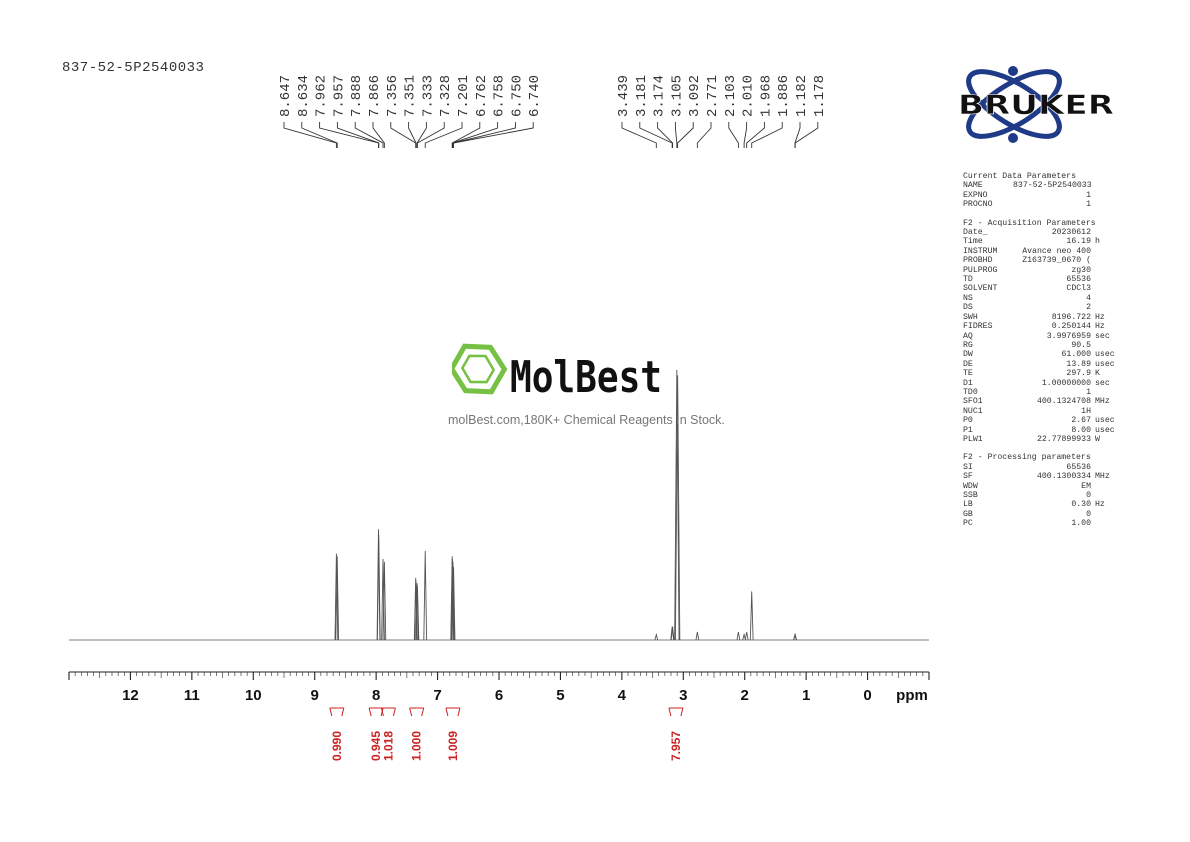 This screenshot has height=842, width=1190. Describe the element at coordinates (453, 746) in the screenshot. I see `integral-value: 1.009` at that location.